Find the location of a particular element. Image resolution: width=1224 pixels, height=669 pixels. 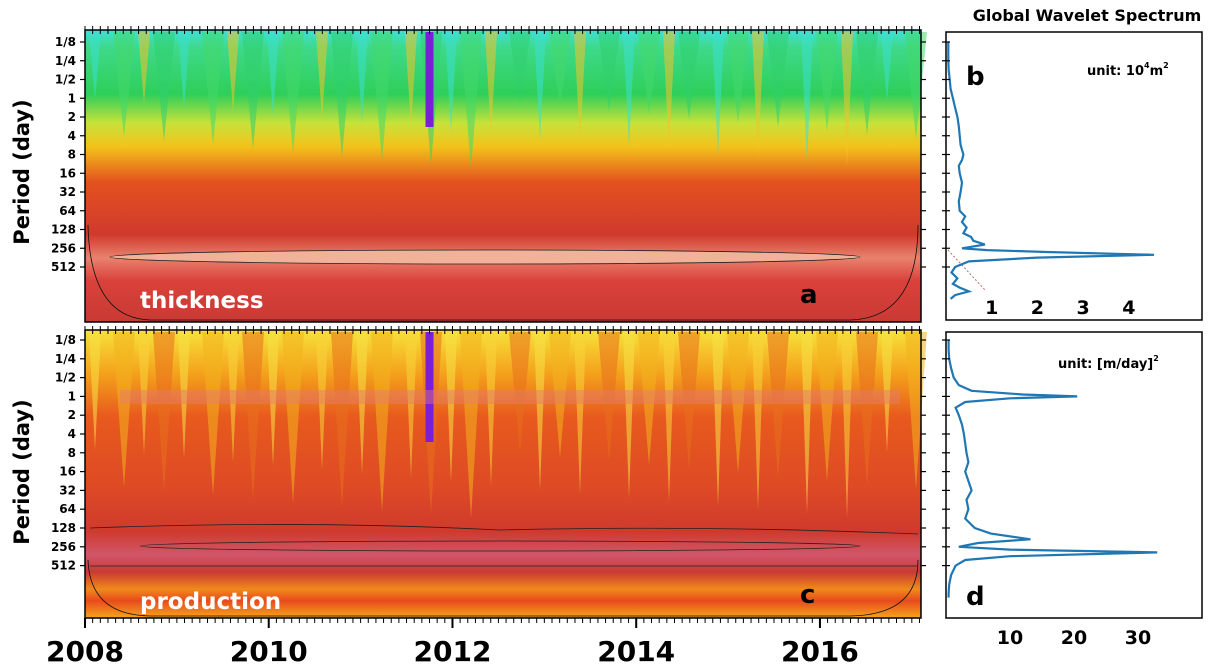

frame-d is located at coordinates (1074, 475).